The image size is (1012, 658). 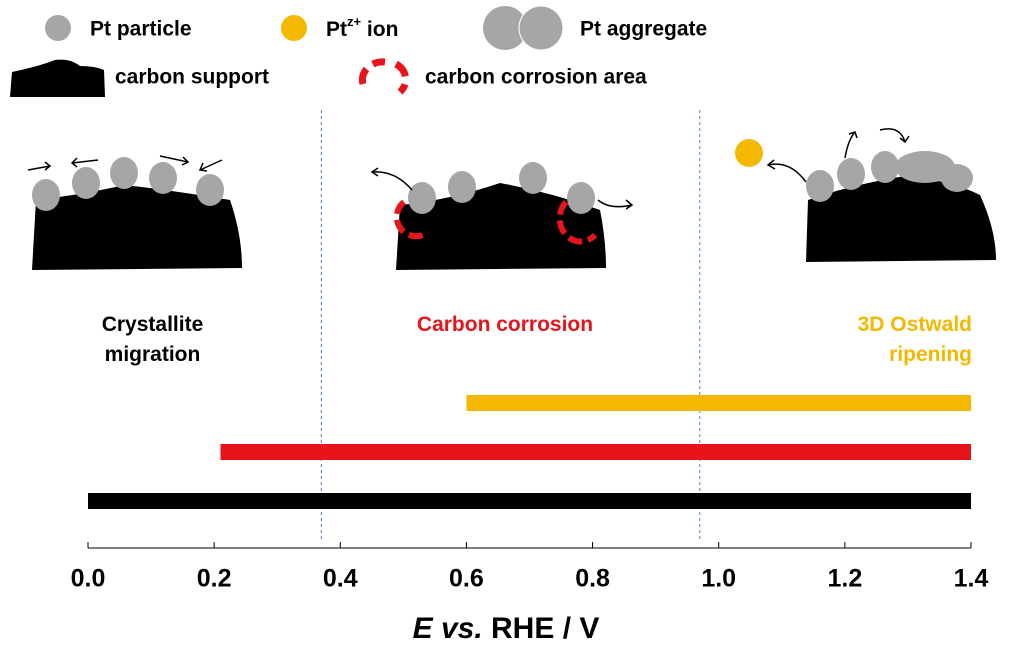 I want to click on legend-text: carbon support, so click(x=192, y=77).